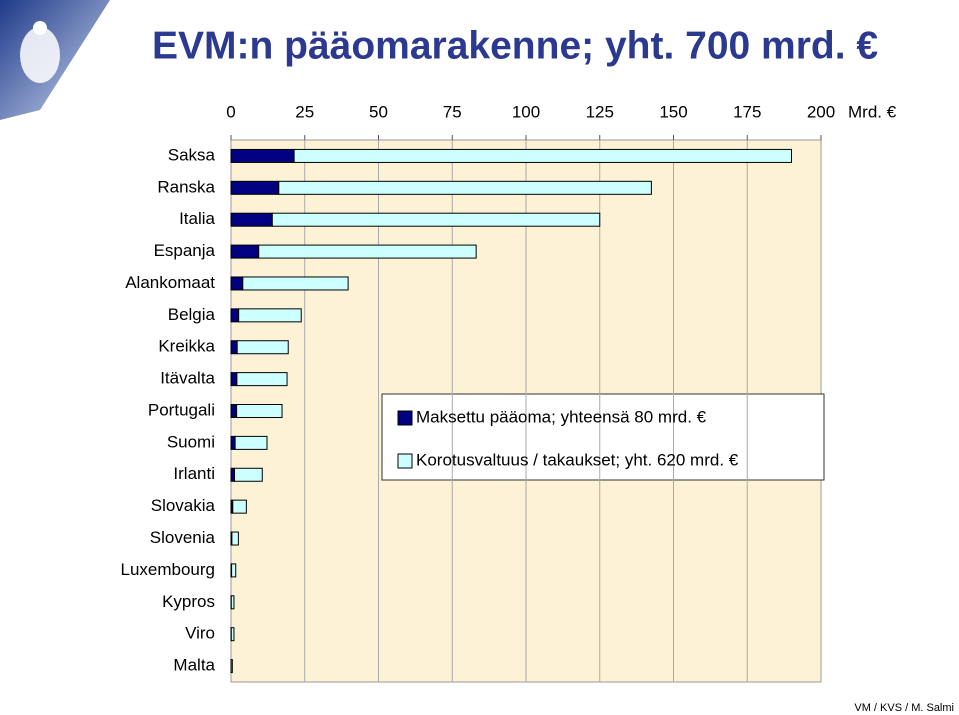  I want to click on x-tick-label: 100, so click(526, 111).